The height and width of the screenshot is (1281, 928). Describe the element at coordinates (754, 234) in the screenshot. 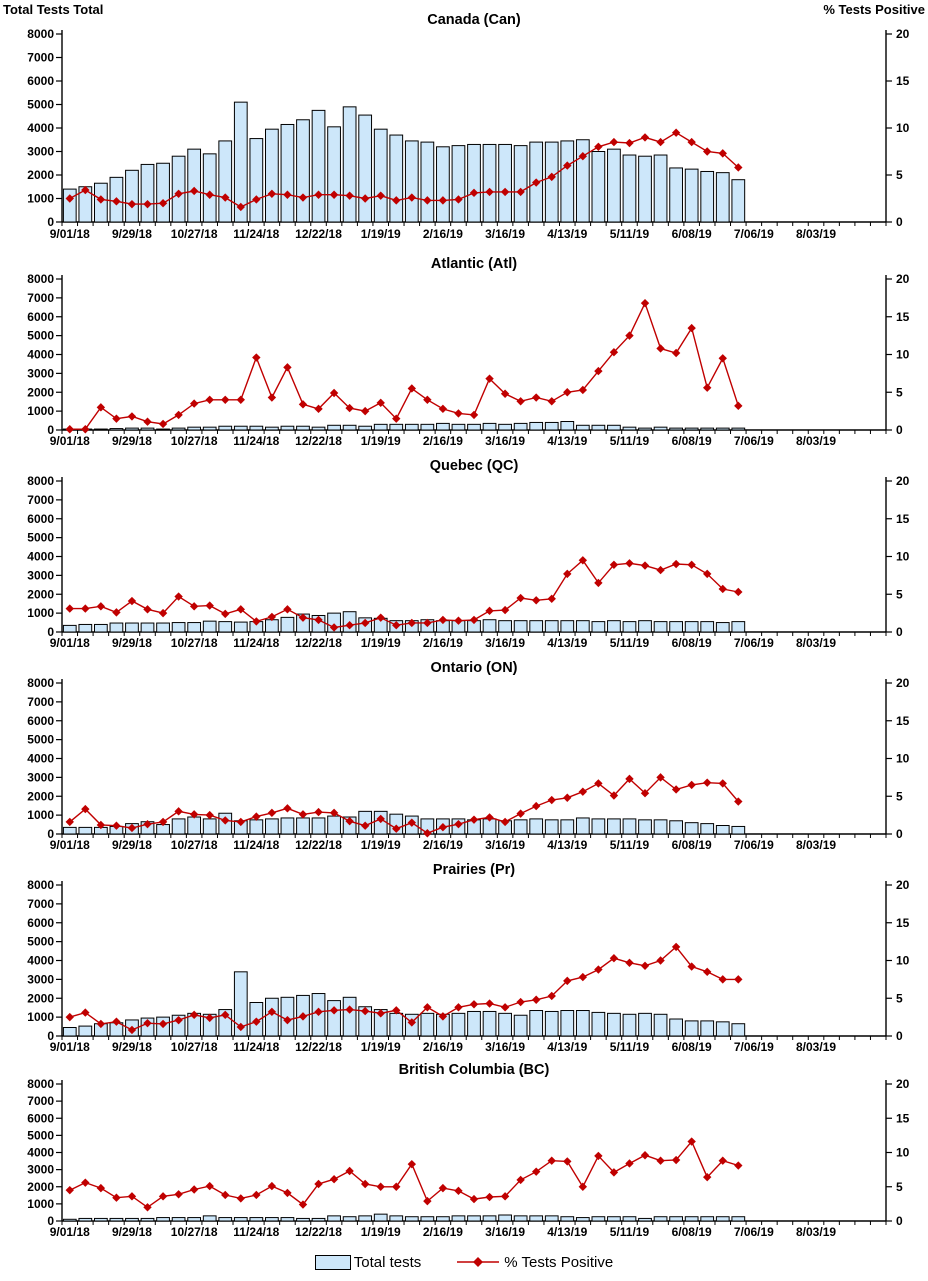

I see `svg-text: 7/06/19` at that location.